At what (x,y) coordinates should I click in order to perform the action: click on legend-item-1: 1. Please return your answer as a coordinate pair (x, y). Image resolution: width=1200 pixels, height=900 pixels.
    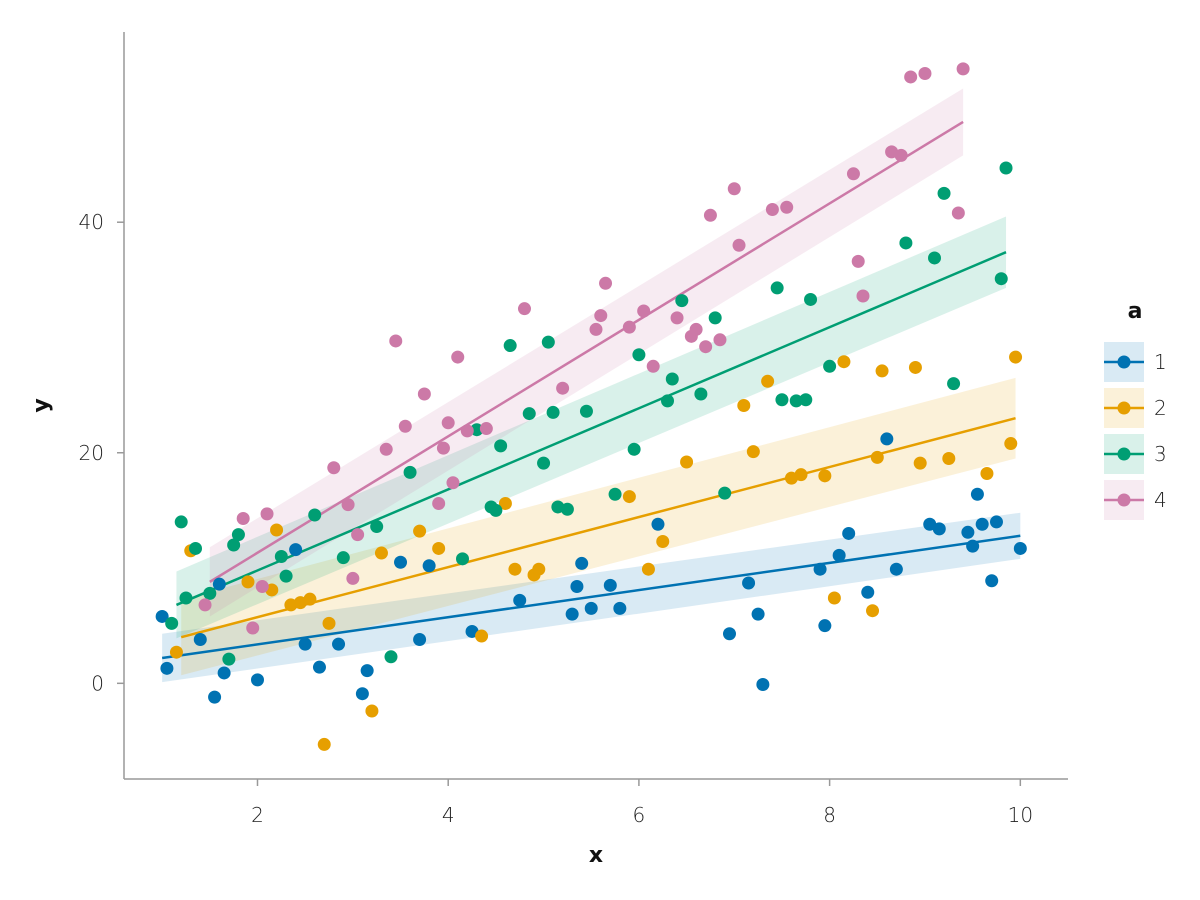
    Looking at the image, I should click on (1135, 362).